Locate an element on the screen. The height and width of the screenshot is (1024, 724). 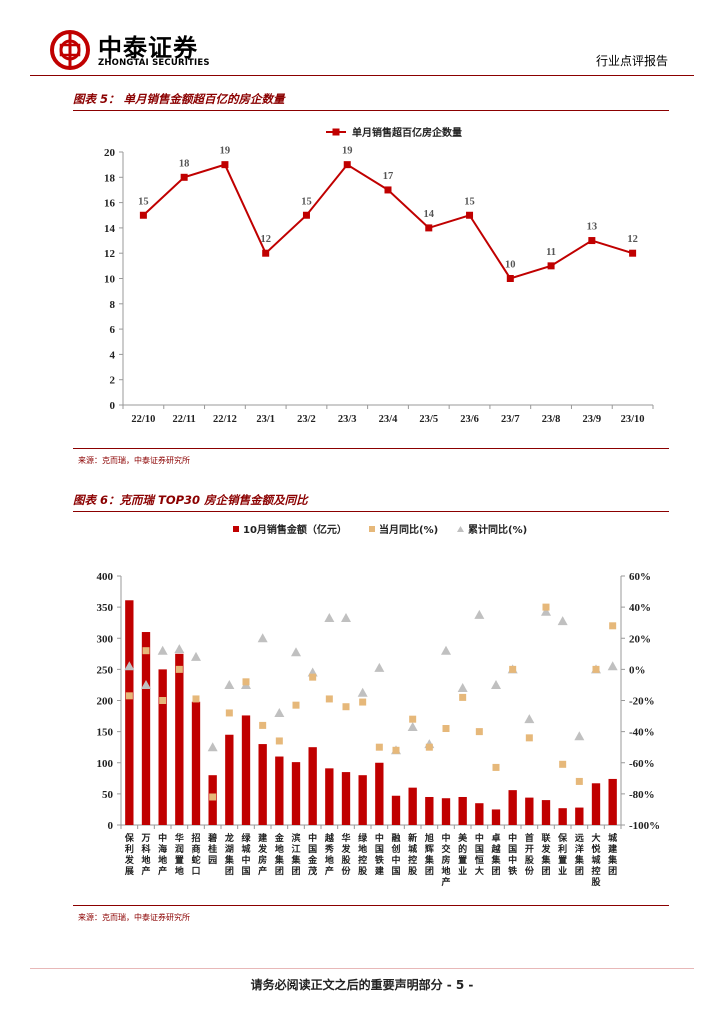
data-label: 14 is located at coordinates (429, 214).